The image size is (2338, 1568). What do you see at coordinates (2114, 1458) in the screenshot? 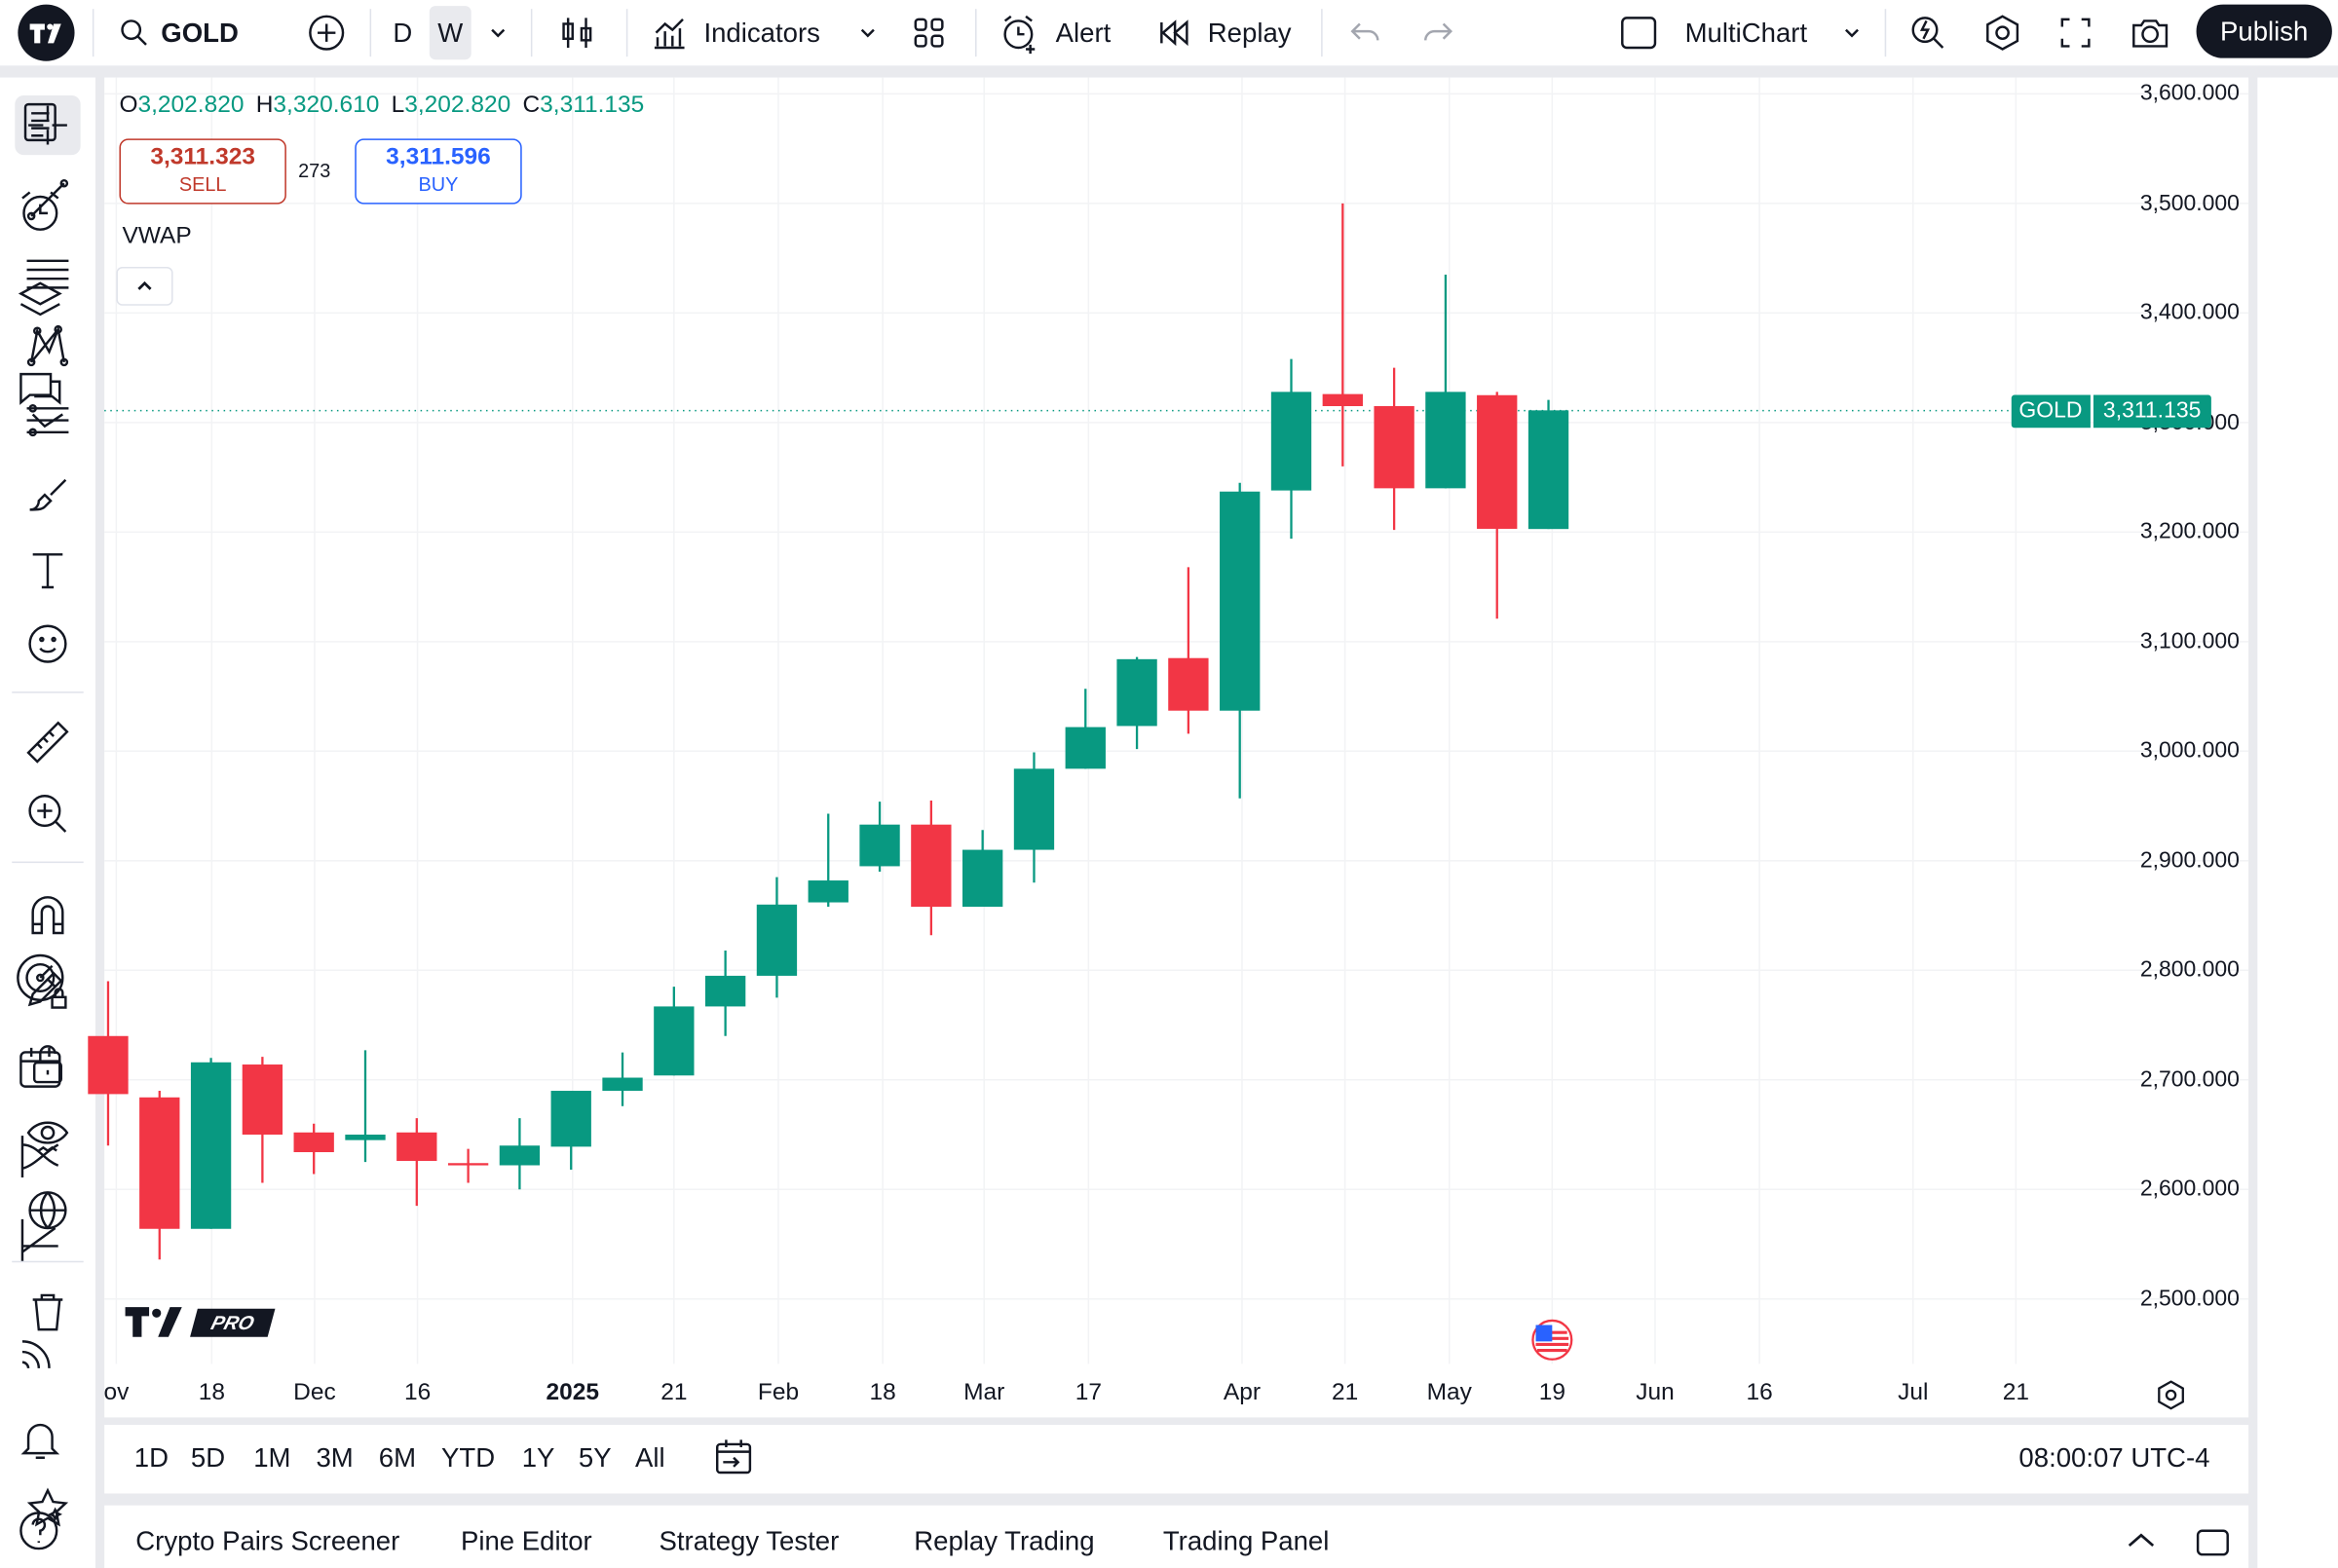
I see `clock-timezone: 08:00:07 UTC-4` at bounding box center [2114, 1458].